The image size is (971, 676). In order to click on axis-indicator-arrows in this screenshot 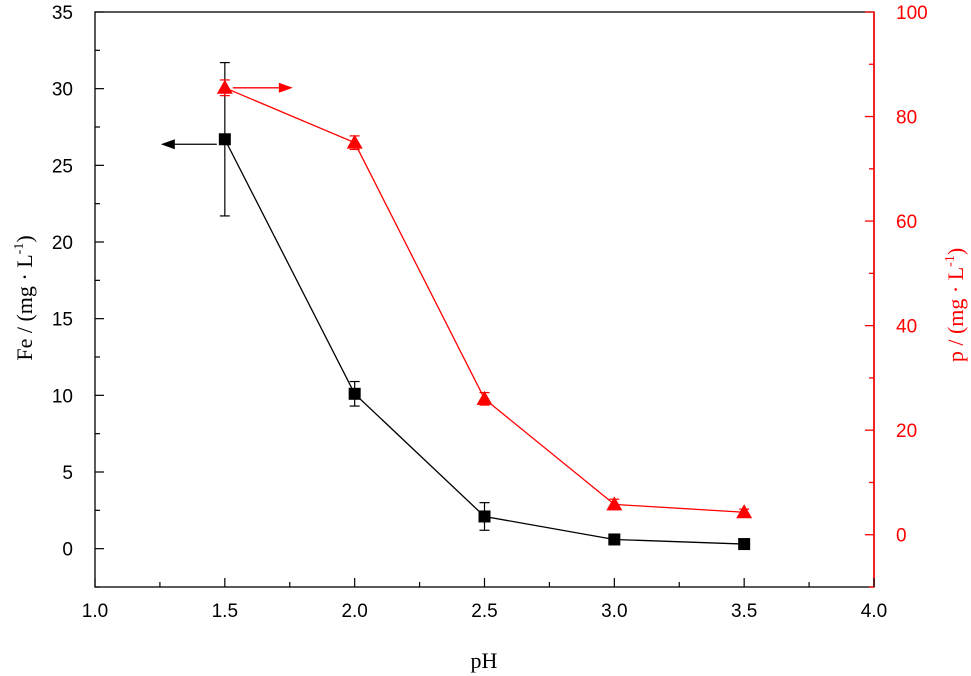, I will do `click(226, 116)`.